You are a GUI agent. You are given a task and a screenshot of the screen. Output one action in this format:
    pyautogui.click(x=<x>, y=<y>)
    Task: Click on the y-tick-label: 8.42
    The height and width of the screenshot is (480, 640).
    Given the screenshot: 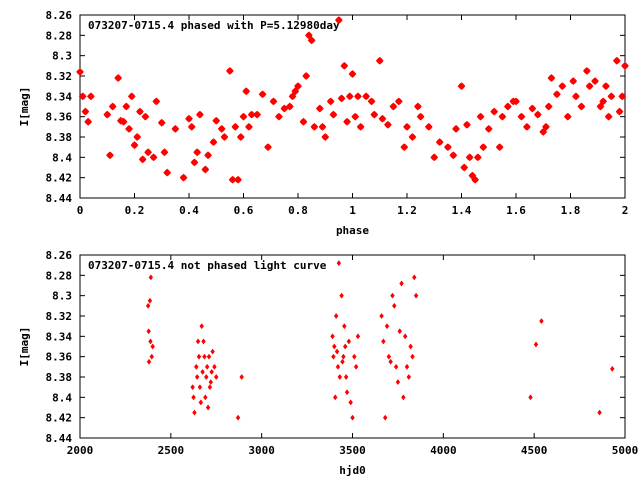 What is the action you would take?
    pyautogui.click(x=59, y=418)
    